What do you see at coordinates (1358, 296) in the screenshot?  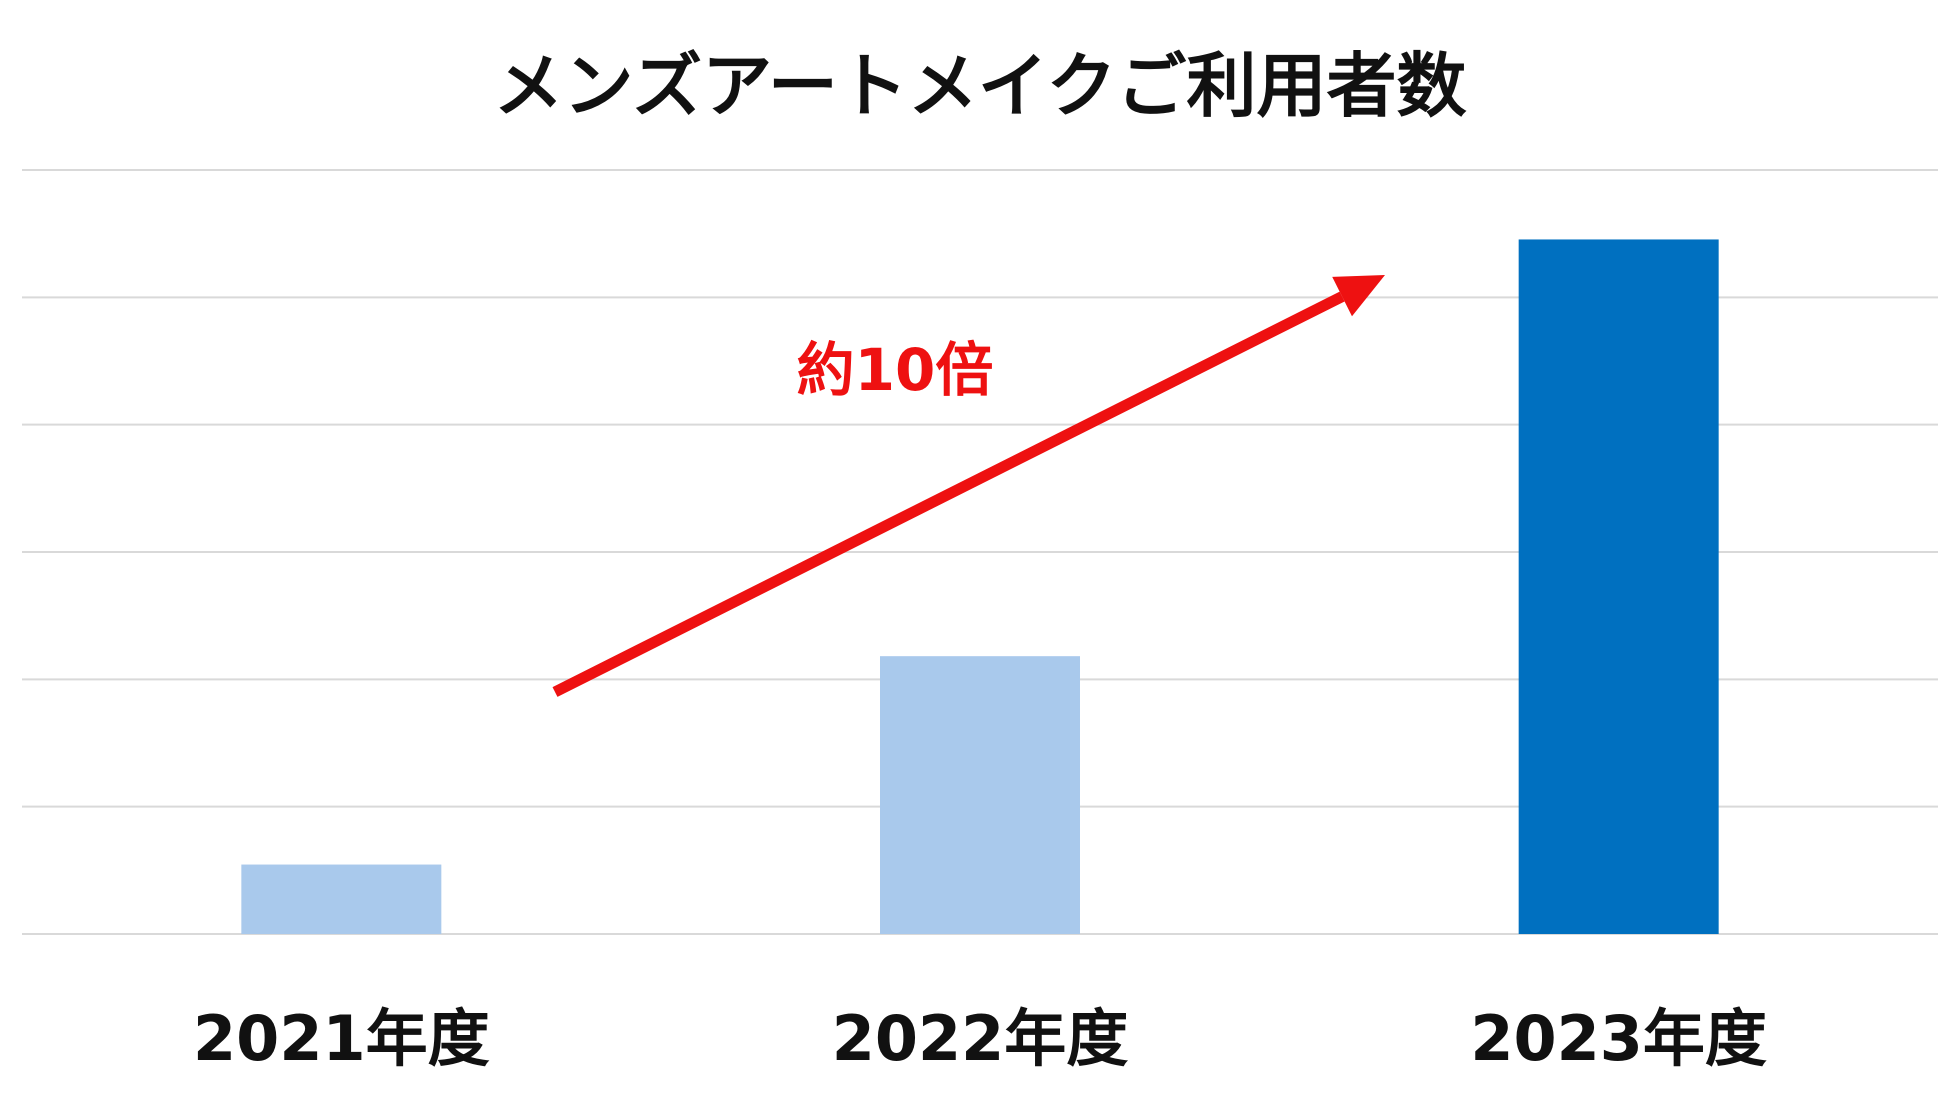 I see `growth-arrow-head` at bounding box center [1358, 296].